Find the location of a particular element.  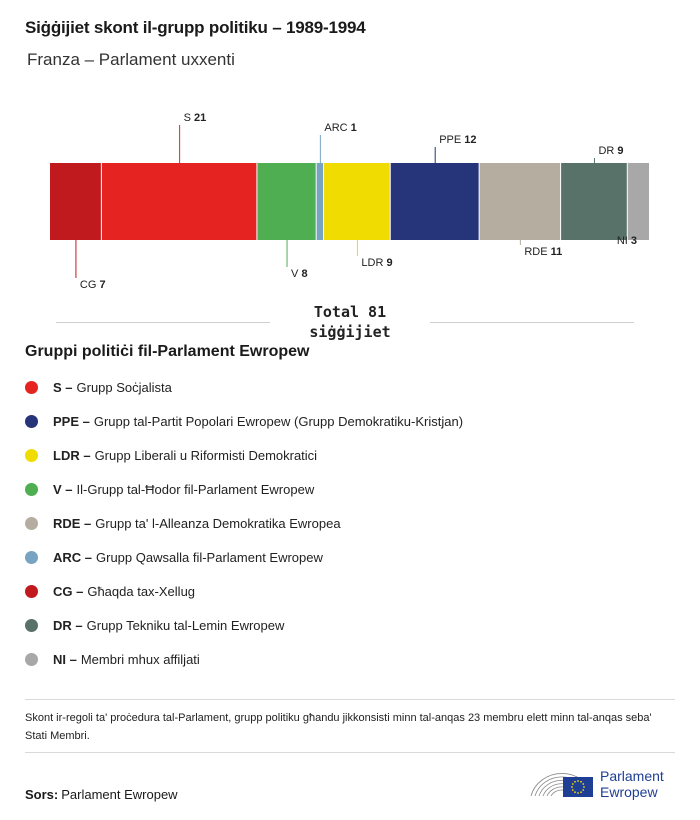

note-divider-top is located at coordinates (350, 699).